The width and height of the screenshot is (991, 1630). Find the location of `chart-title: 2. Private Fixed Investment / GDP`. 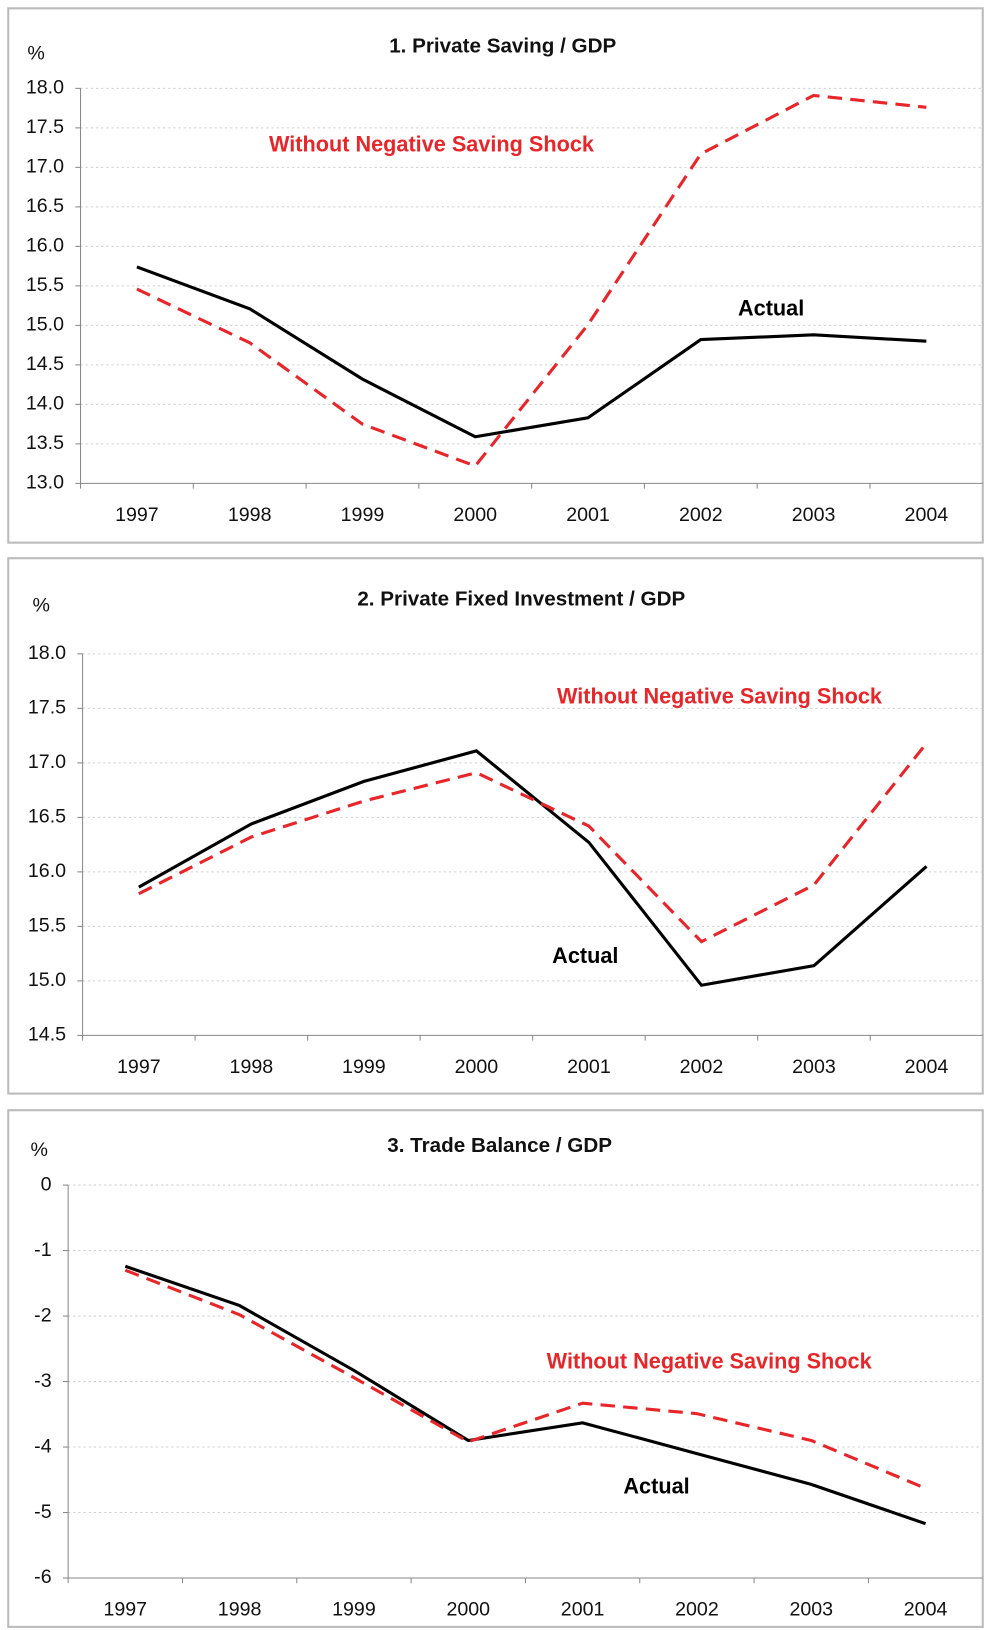

chart-title: 2. Private Fixed Investment / GDP is located at coordinates (521, 598).